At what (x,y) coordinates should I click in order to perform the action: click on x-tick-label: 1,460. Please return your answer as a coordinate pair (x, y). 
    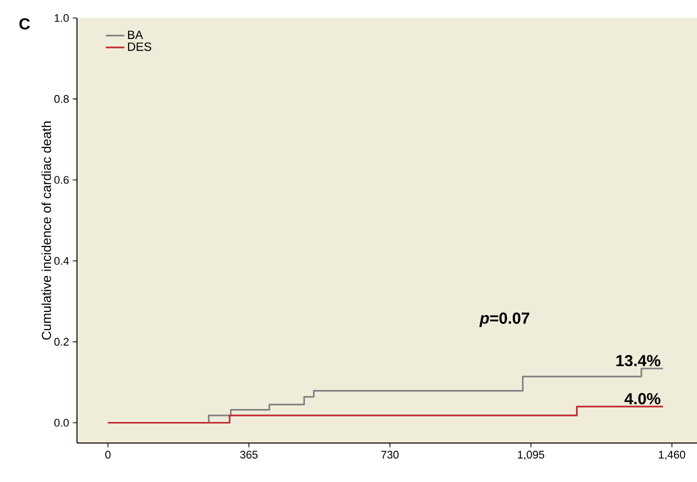
    Looking at the image, I should click on (672, 455).